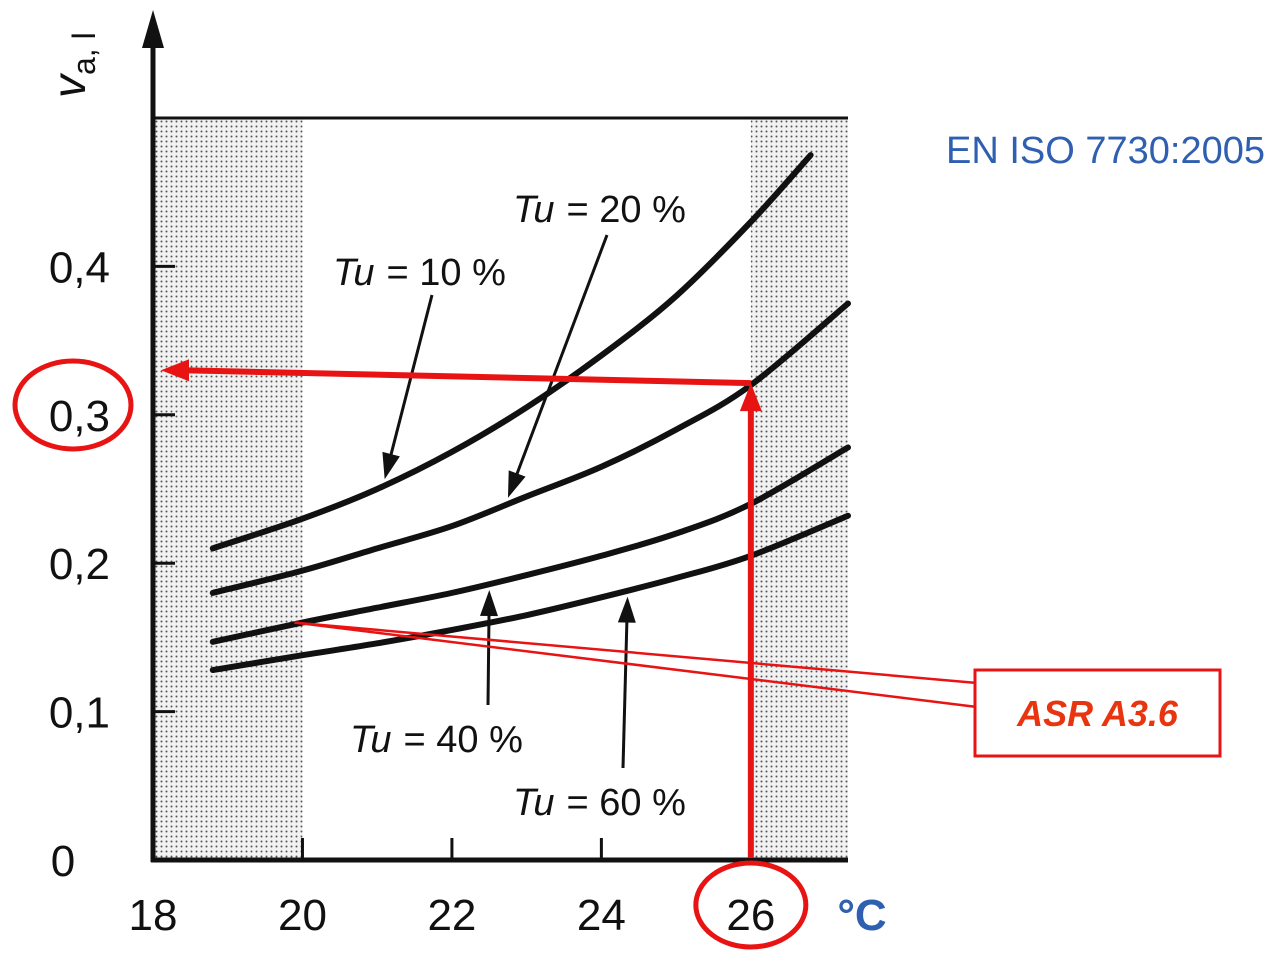 The height and width of the screenshot is (955, 1270). I want to click on series-pointer-0-head, so click(391, 465).